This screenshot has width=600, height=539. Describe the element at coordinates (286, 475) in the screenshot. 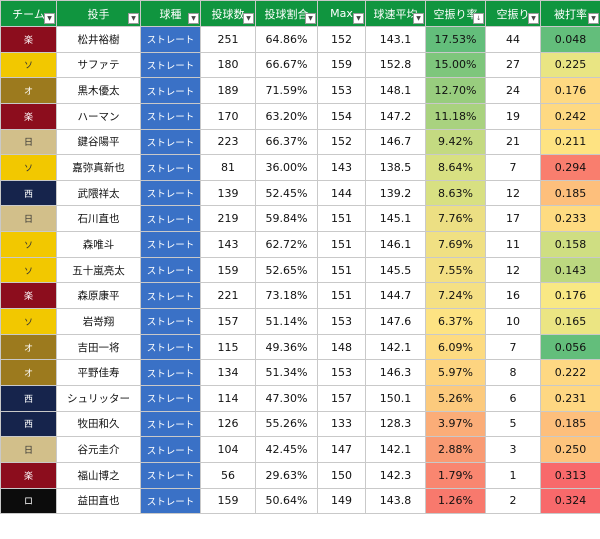

I see `pitch-ratio-cell: 29.63%` at that location.